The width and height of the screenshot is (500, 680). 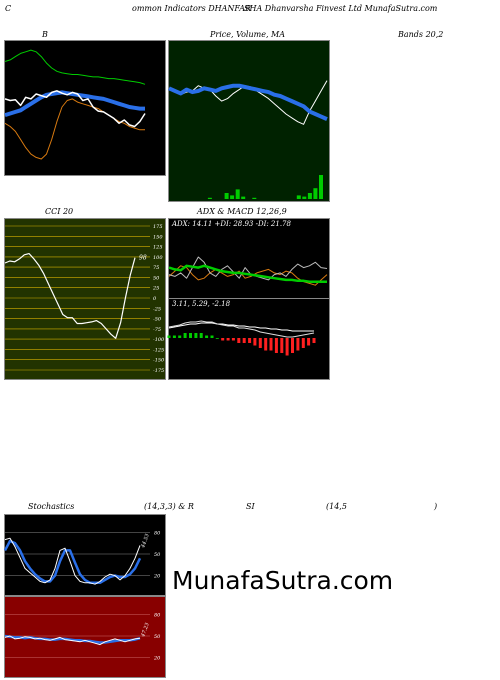 I want to click on rsi-line, so click(x=72, y=640).